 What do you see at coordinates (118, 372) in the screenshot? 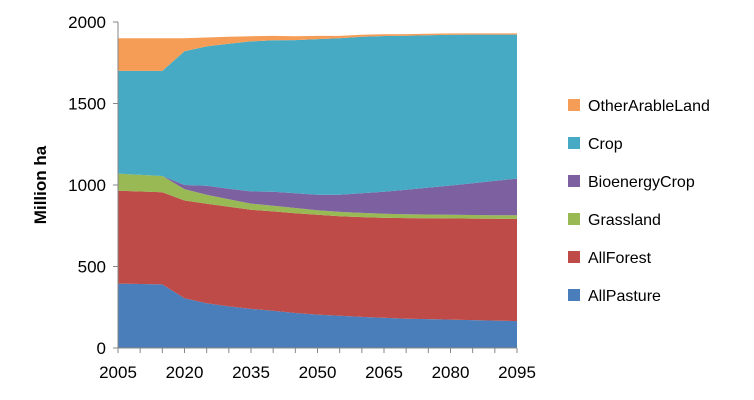
I see `x-tick-label: 2005` at bounding box center [118, 372].